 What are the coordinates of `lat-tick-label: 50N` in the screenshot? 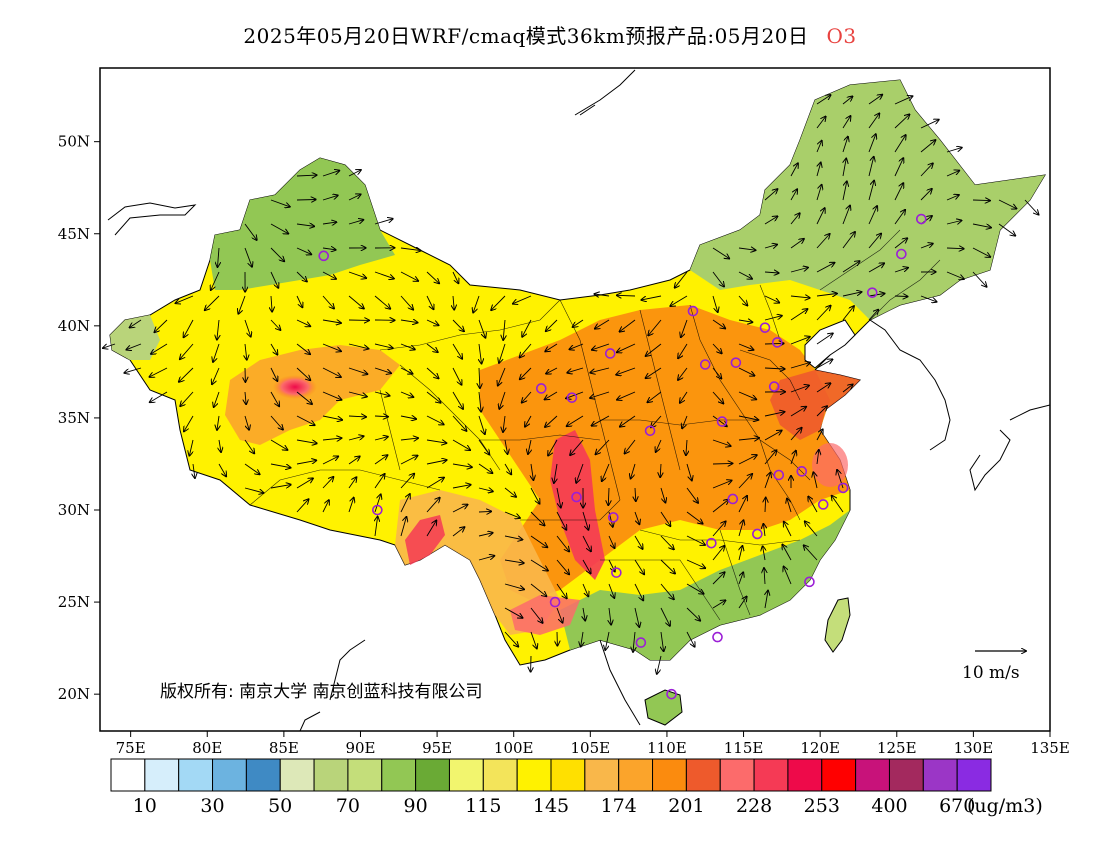 It's located at (74, 142).